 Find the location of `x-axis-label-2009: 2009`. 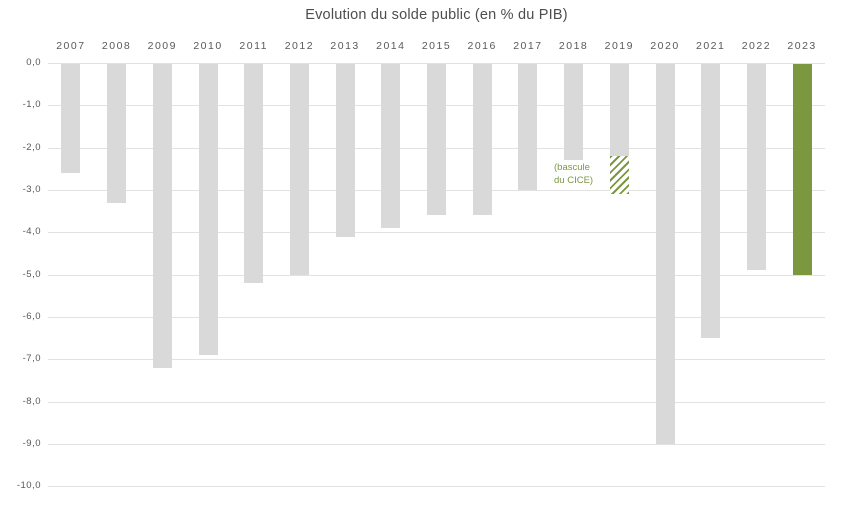

x-axis-label-2009: 2009 is located at coordinates (162, 46).